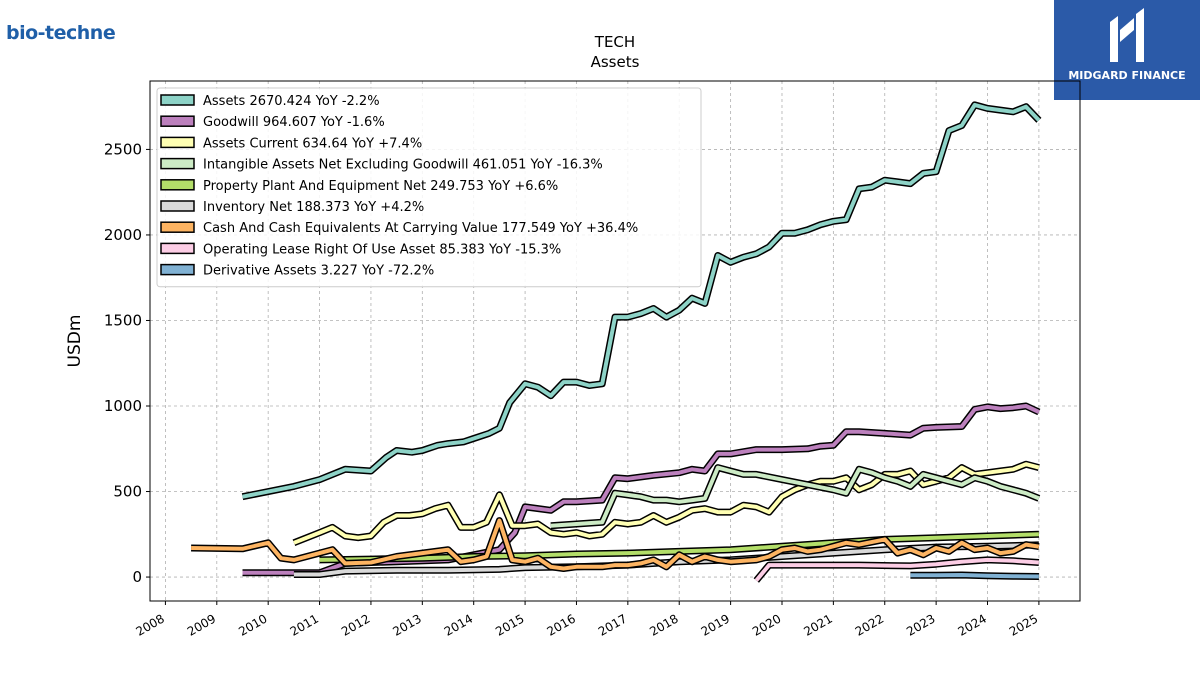 This screenshot has height=675, width=1200. What do you see at coordinates (149, 624) in the screenshot?
I see `x-tick-label: 2008` at bounding box center [149, 624].